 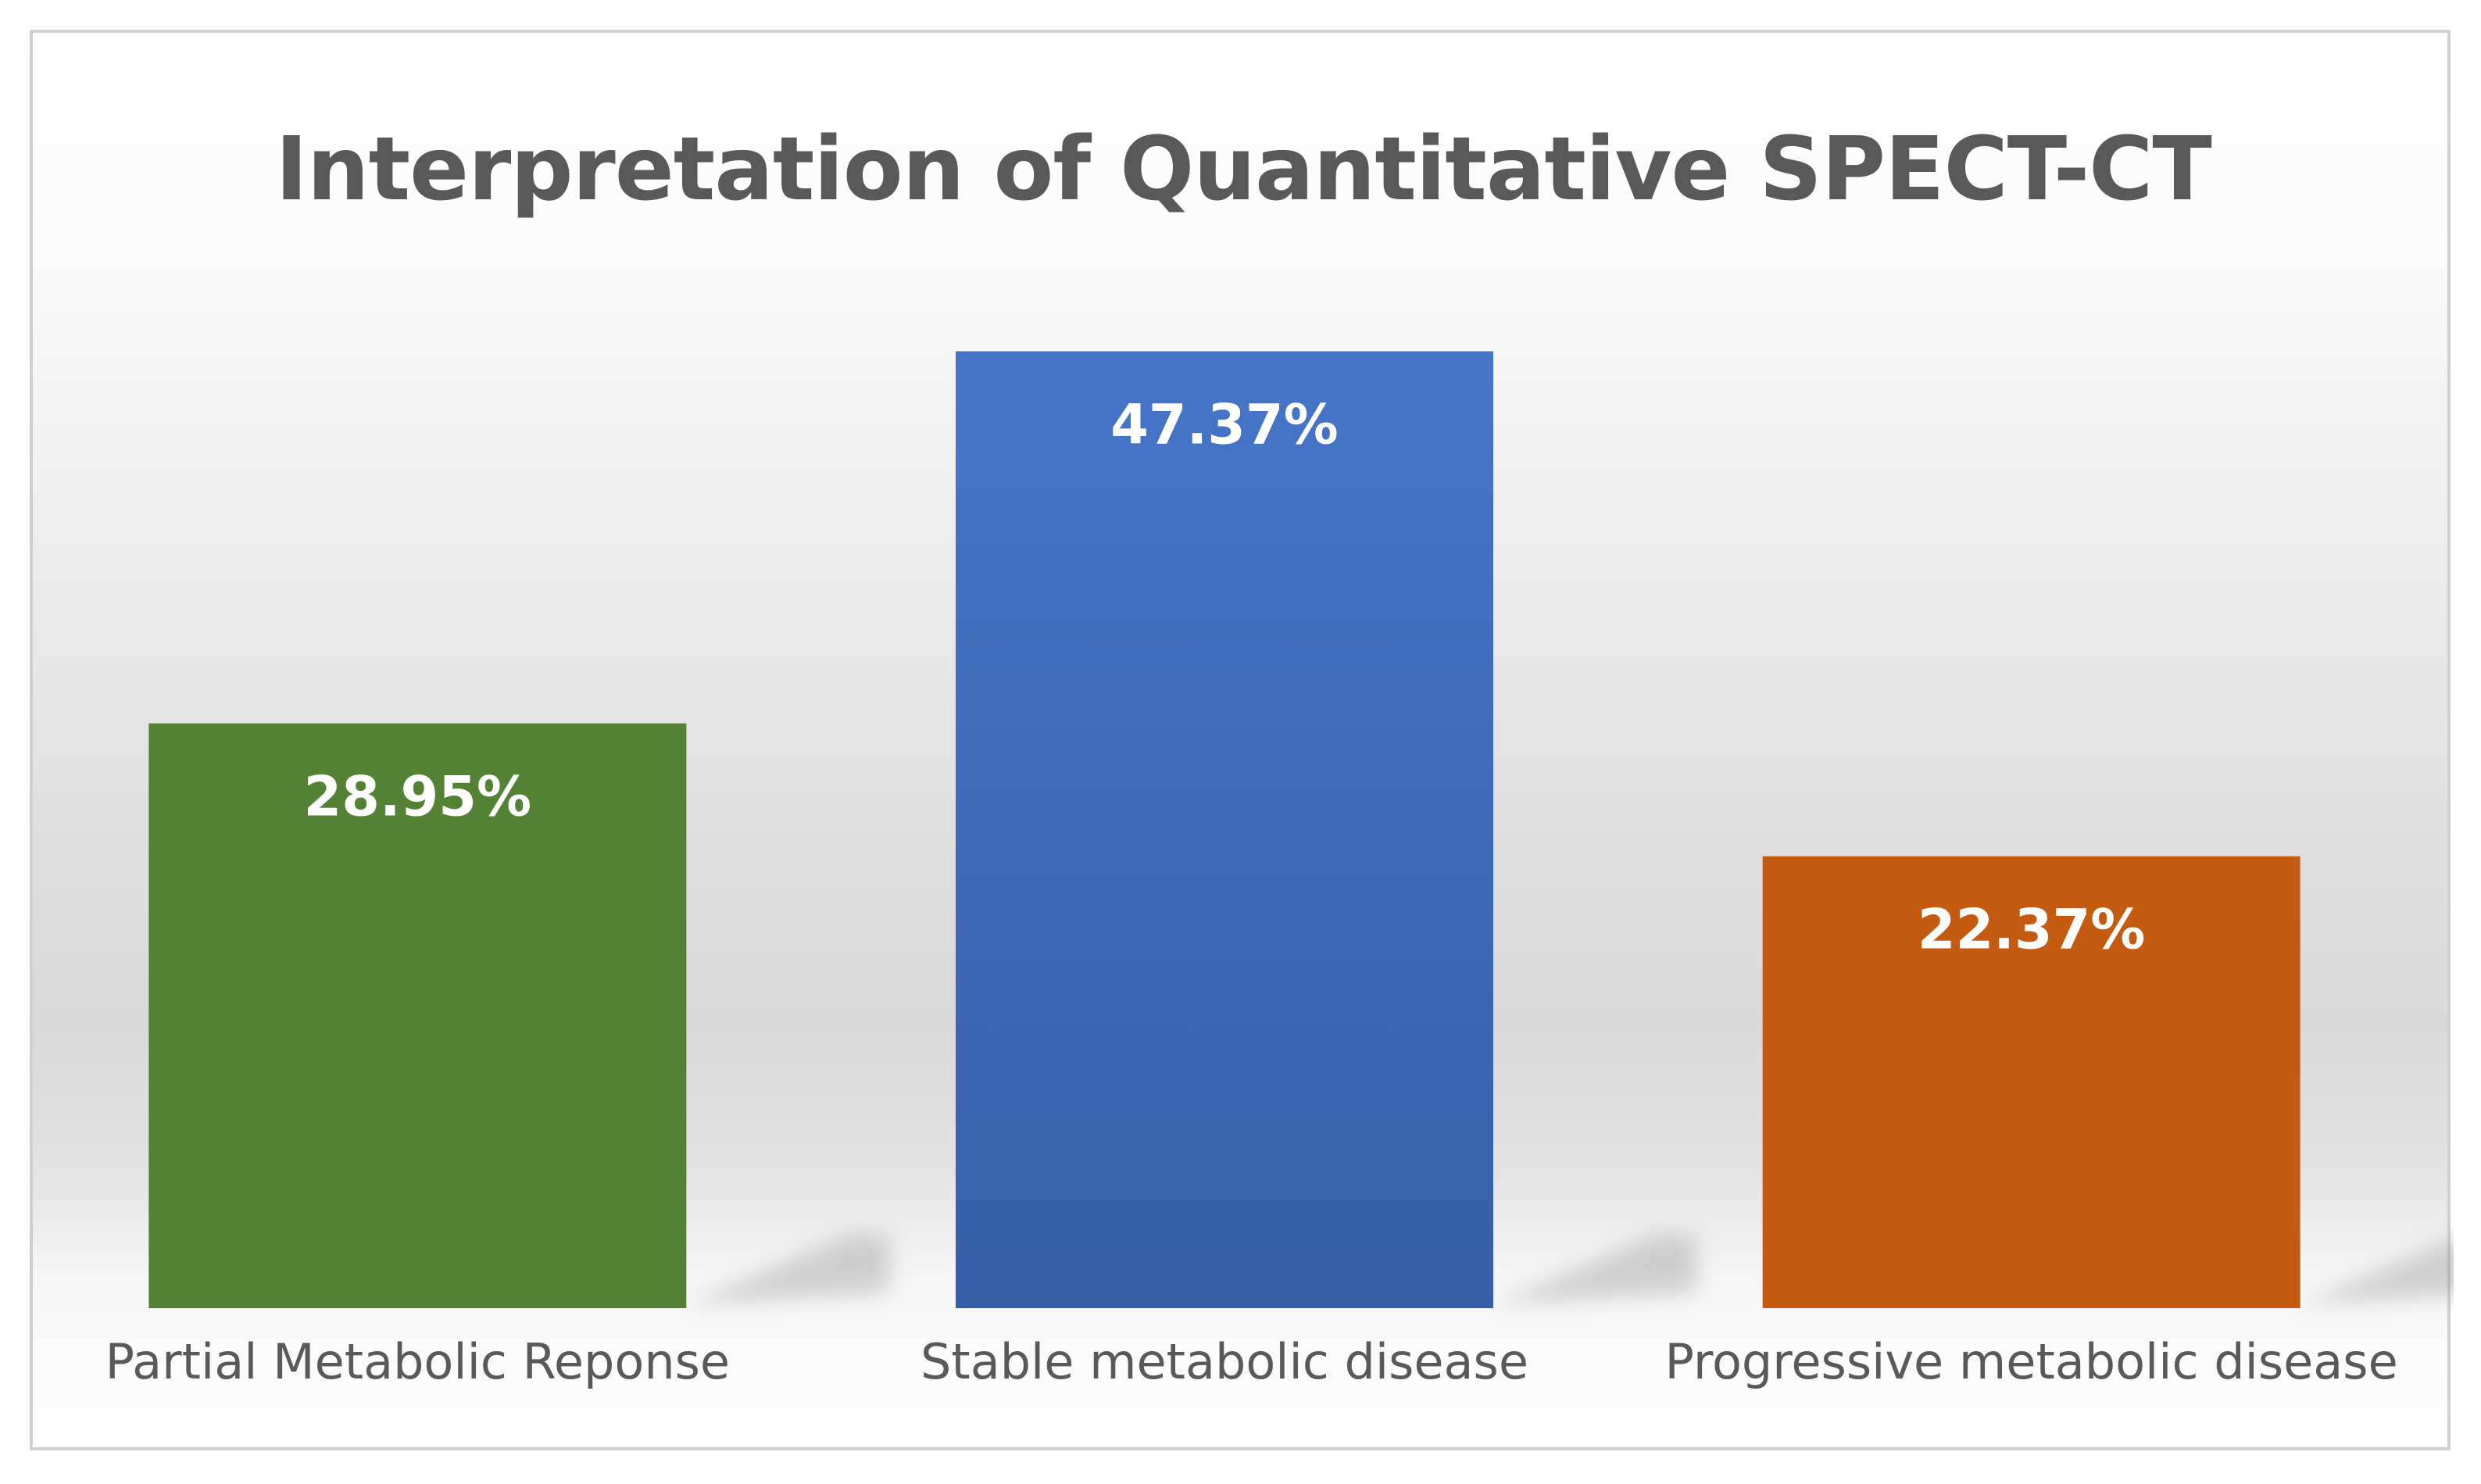 What do you see at coordinates (418, 1361) in the screenshot?
I see `category-label-1: Partial Metabolic Reponse` at bounding box center [418, 1361].